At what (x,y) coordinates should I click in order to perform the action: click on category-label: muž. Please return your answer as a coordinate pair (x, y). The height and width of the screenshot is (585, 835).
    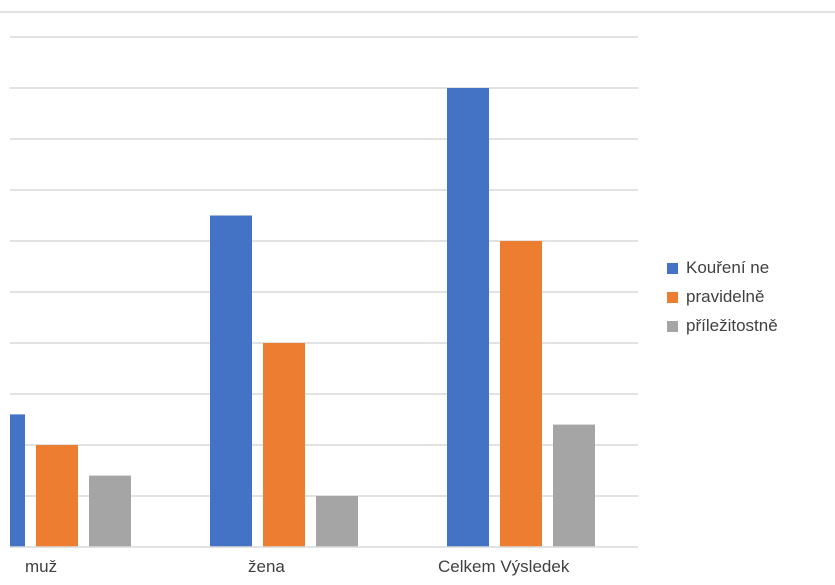
    Looking at the image, I should click on (41, 566).